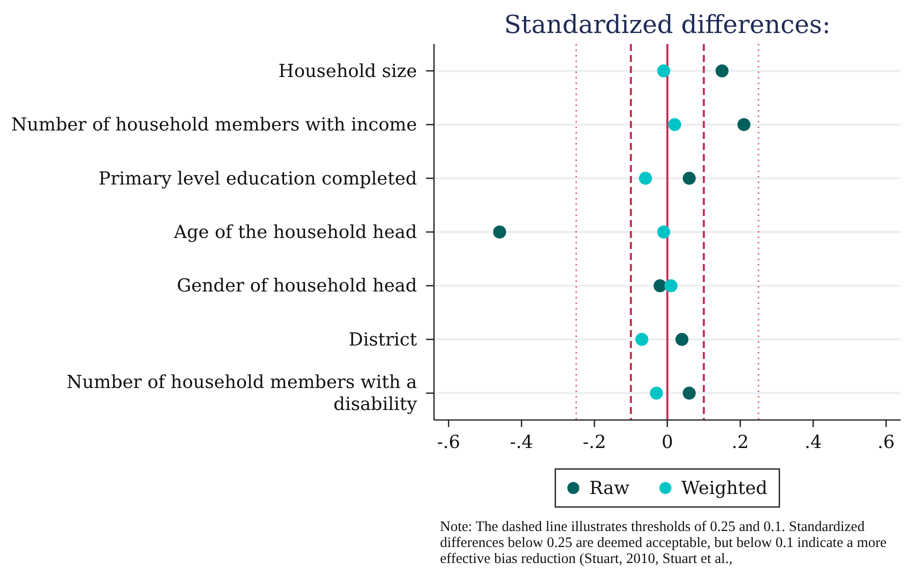  I want to click on x-tick-label: -.2, so click(594, 442).